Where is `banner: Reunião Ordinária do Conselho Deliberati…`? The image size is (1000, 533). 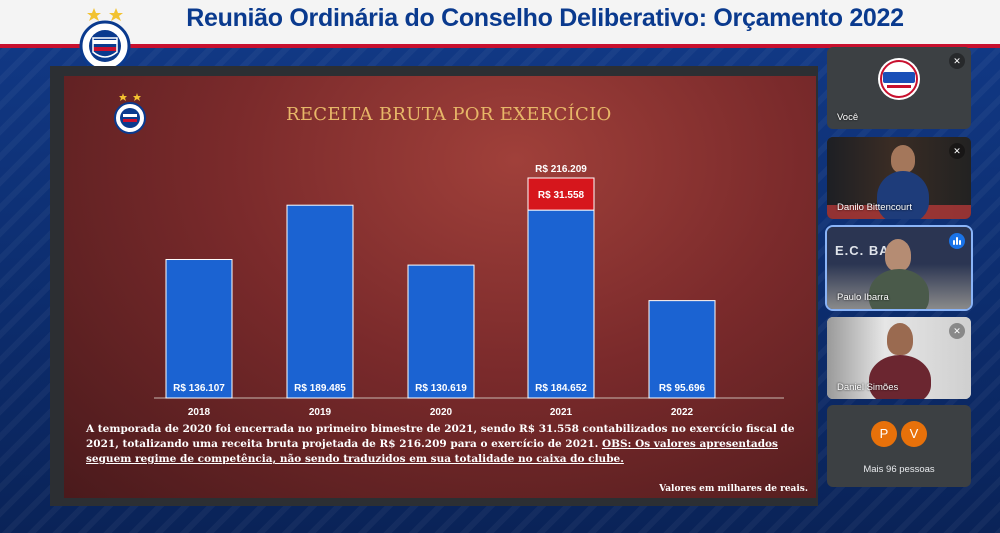
banner: Reunião Ordinária do Conselho Deliberati… is located at coordinates (500, 24).